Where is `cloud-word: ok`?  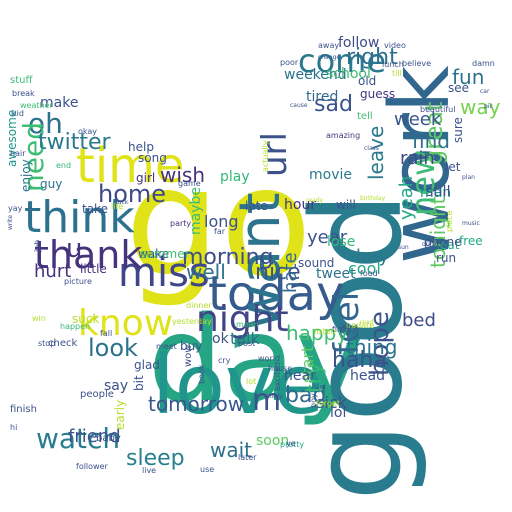
cloud-word: ok is located at coordinates (220, 339).